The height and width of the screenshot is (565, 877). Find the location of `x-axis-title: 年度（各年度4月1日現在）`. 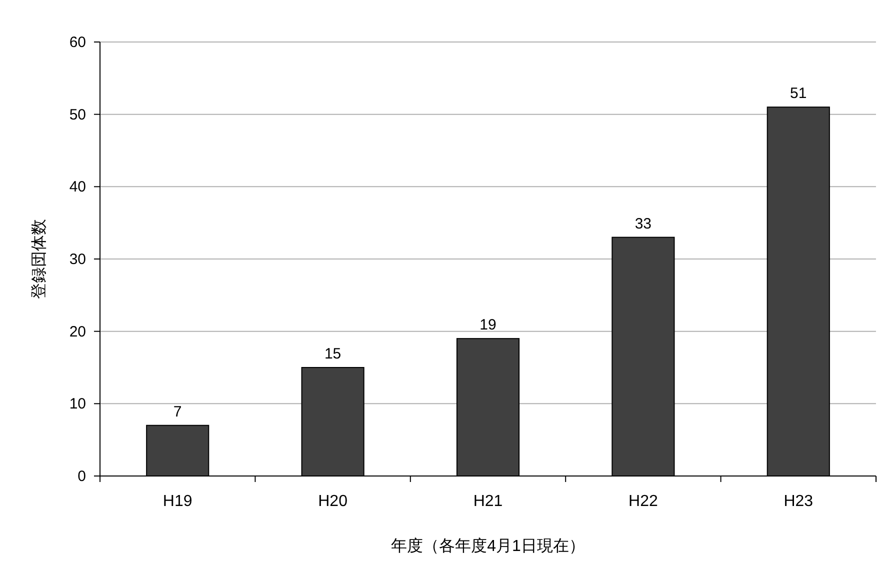

x-axis-title: 年度（各年度4月1日現在） is located at coordinates (488, 546).